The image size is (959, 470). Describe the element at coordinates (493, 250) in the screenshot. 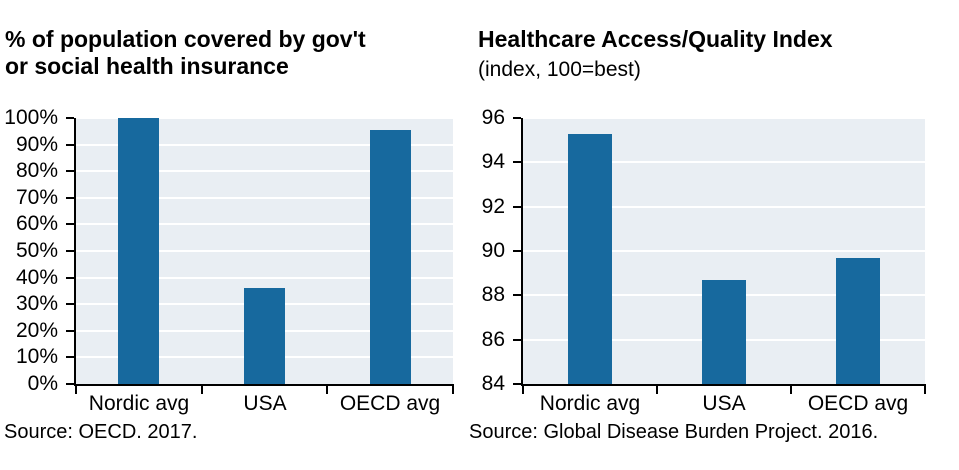

I see `y-axis-tick-label: 90` at that location.